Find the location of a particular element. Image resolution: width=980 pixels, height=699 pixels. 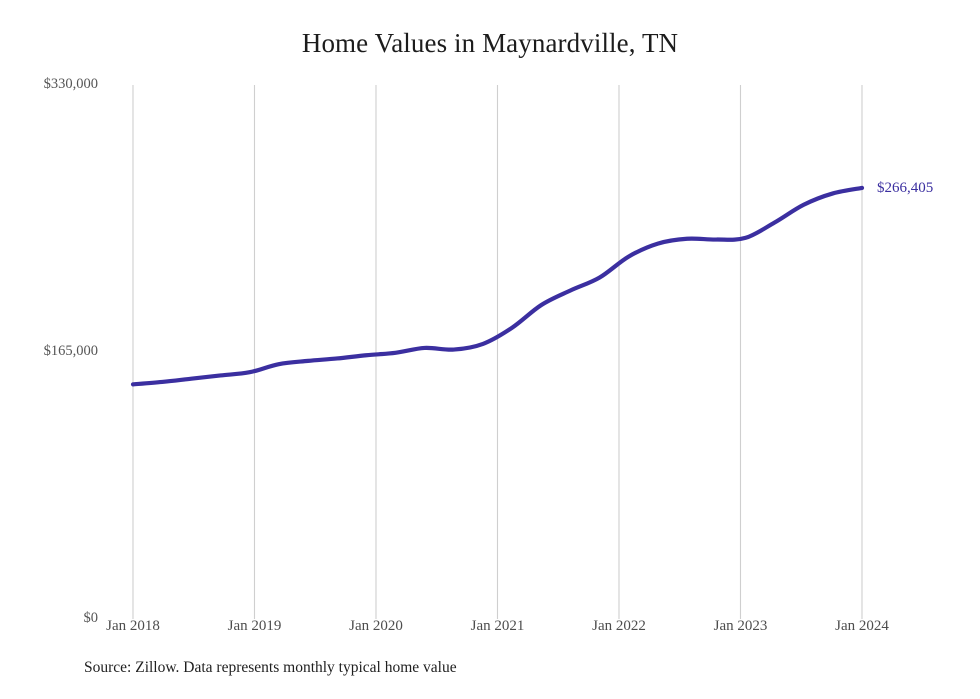

ytick-label-top: $330,000 is located at coordinates (70, 84).